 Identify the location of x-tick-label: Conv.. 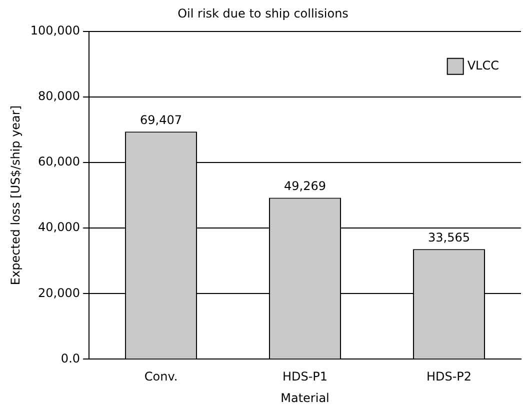
(161, 377).